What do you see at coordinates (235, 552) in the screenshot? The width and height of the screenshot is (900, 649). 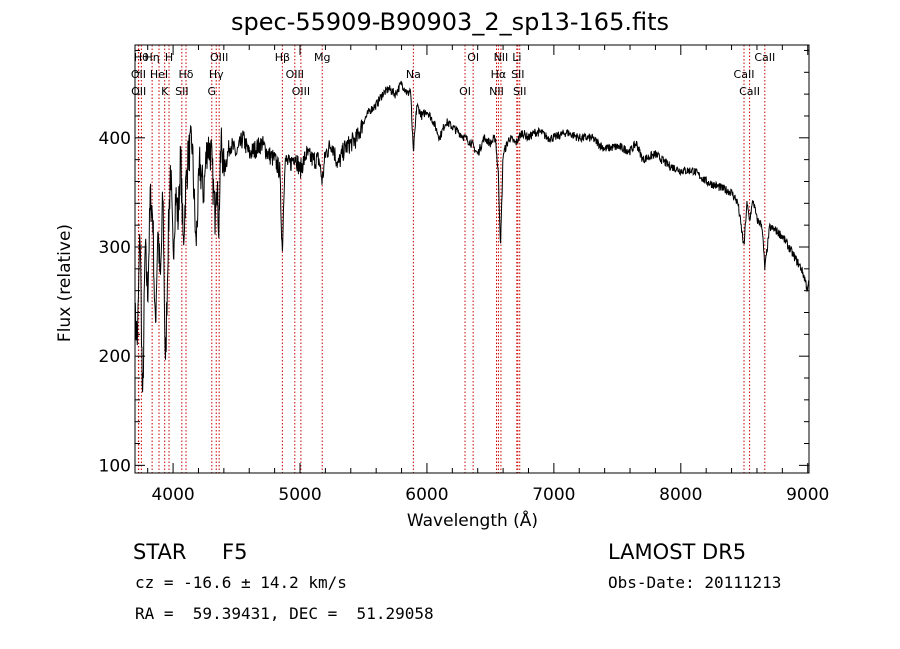 I see `object-subclass: F5` at bounding box center [235, 552].